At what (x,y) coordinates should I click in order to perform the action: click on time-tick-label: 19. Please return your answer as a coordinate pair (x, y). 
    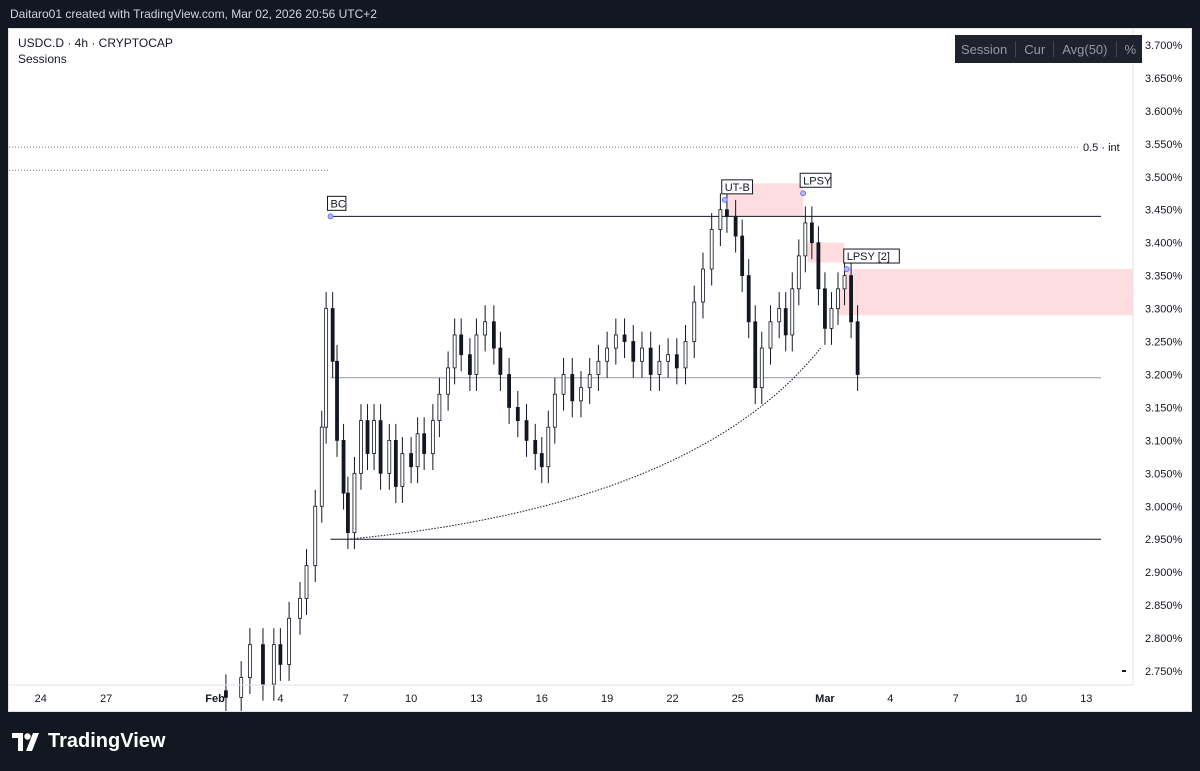
    Looking at the image, I should click on (607, 699).